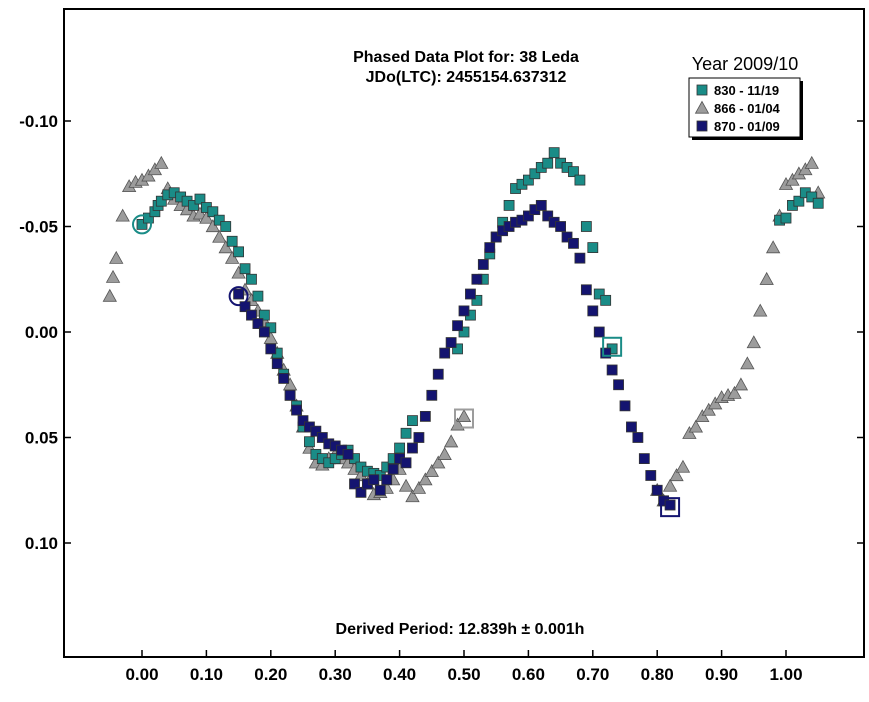  I want to click on legend-entry-label: 866 - 01/04, so click(747, 108).